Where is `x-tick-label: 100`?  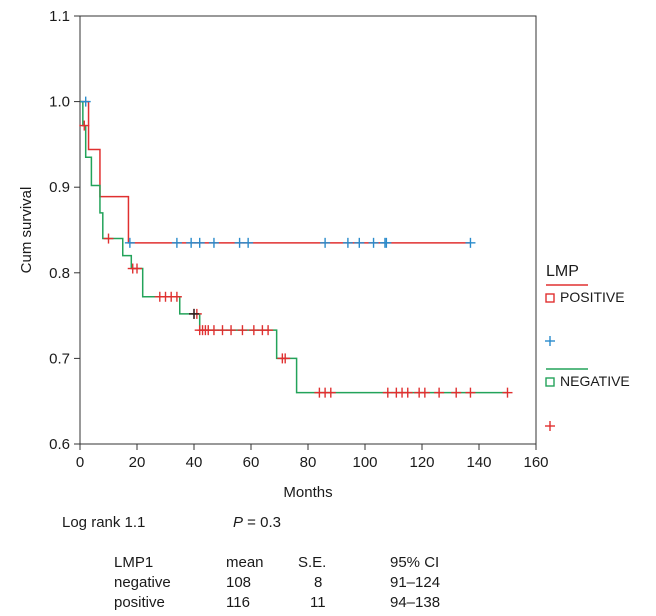
x-tick-label: 100 is located at coordinates (364, 462).